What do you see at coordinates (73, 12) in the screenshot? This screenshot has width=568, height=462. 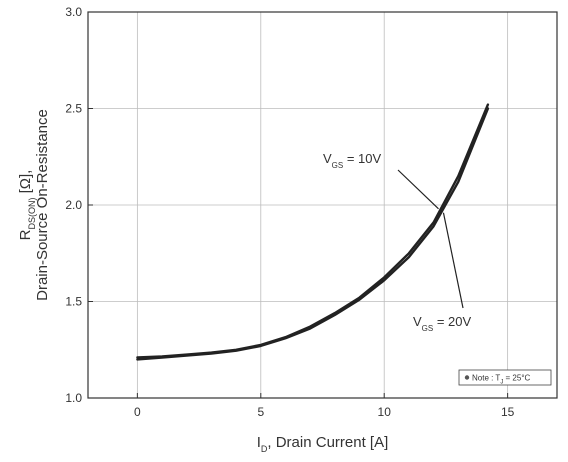 I see `y-tick-label: 3.0` at bounding box center [73, 12].